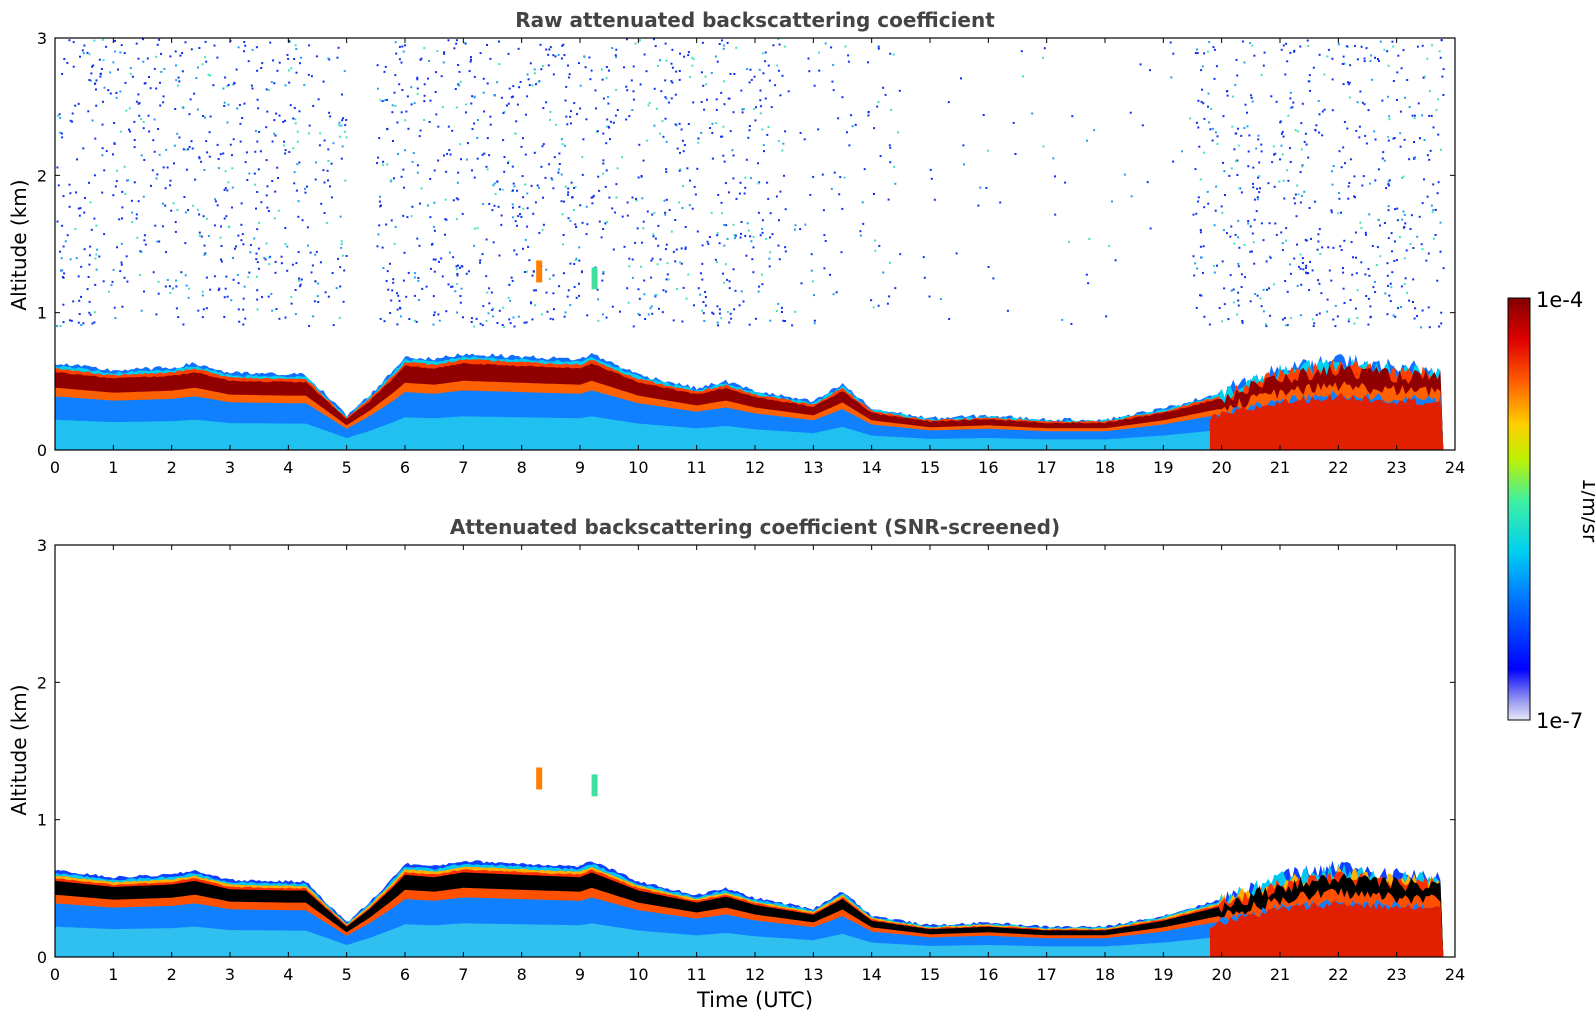  Describe the element at coordinates (19, 749) in the screenshot. I see `y-axis-label-screened: Altitude (km)` at that location.